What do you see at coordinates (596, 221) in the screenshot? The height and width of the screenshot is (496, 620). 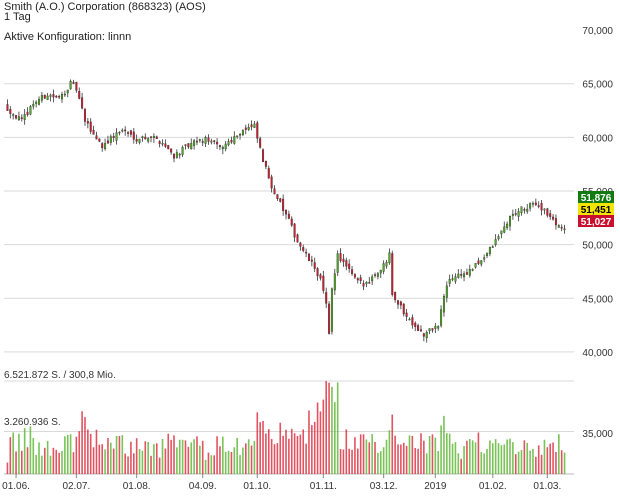 I see `badge-low-bg` at bounding box center [596, 221].